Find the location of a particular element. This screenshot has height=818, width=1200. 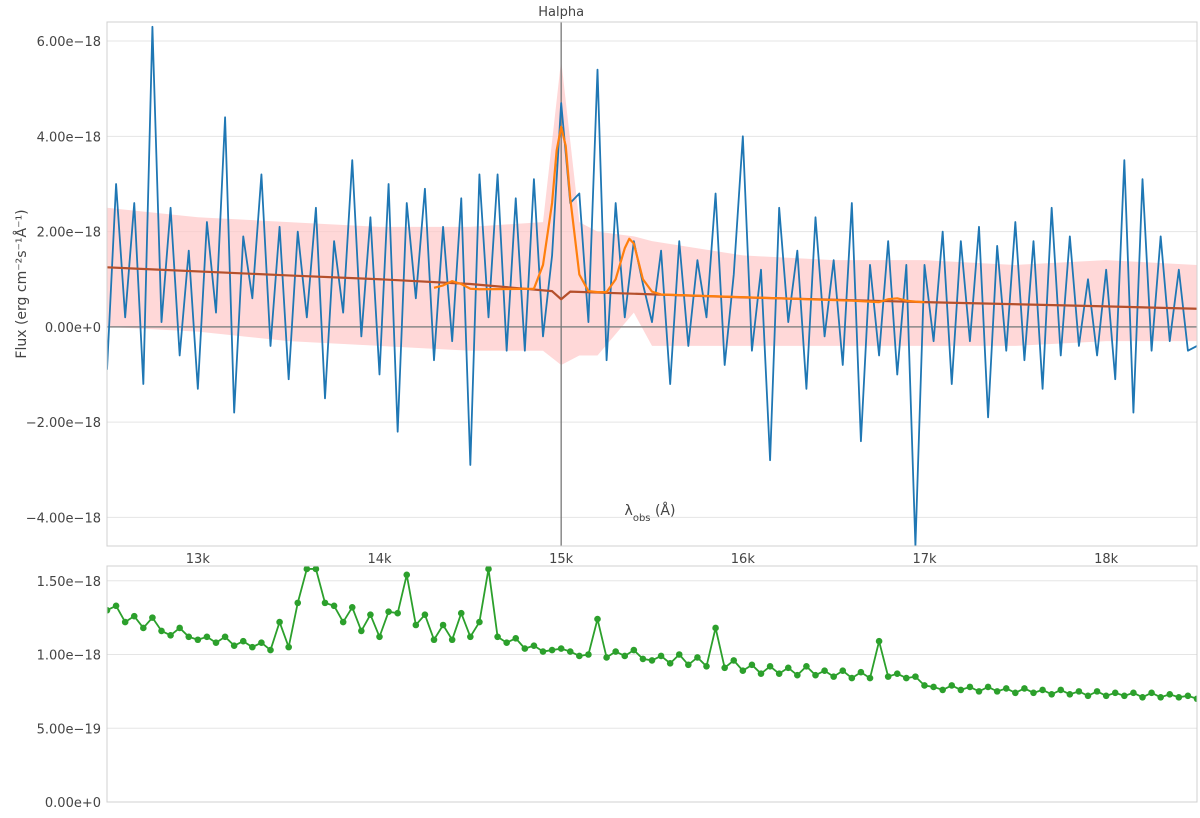

halpha-label: Halpha is located at coordinates (561, 12).